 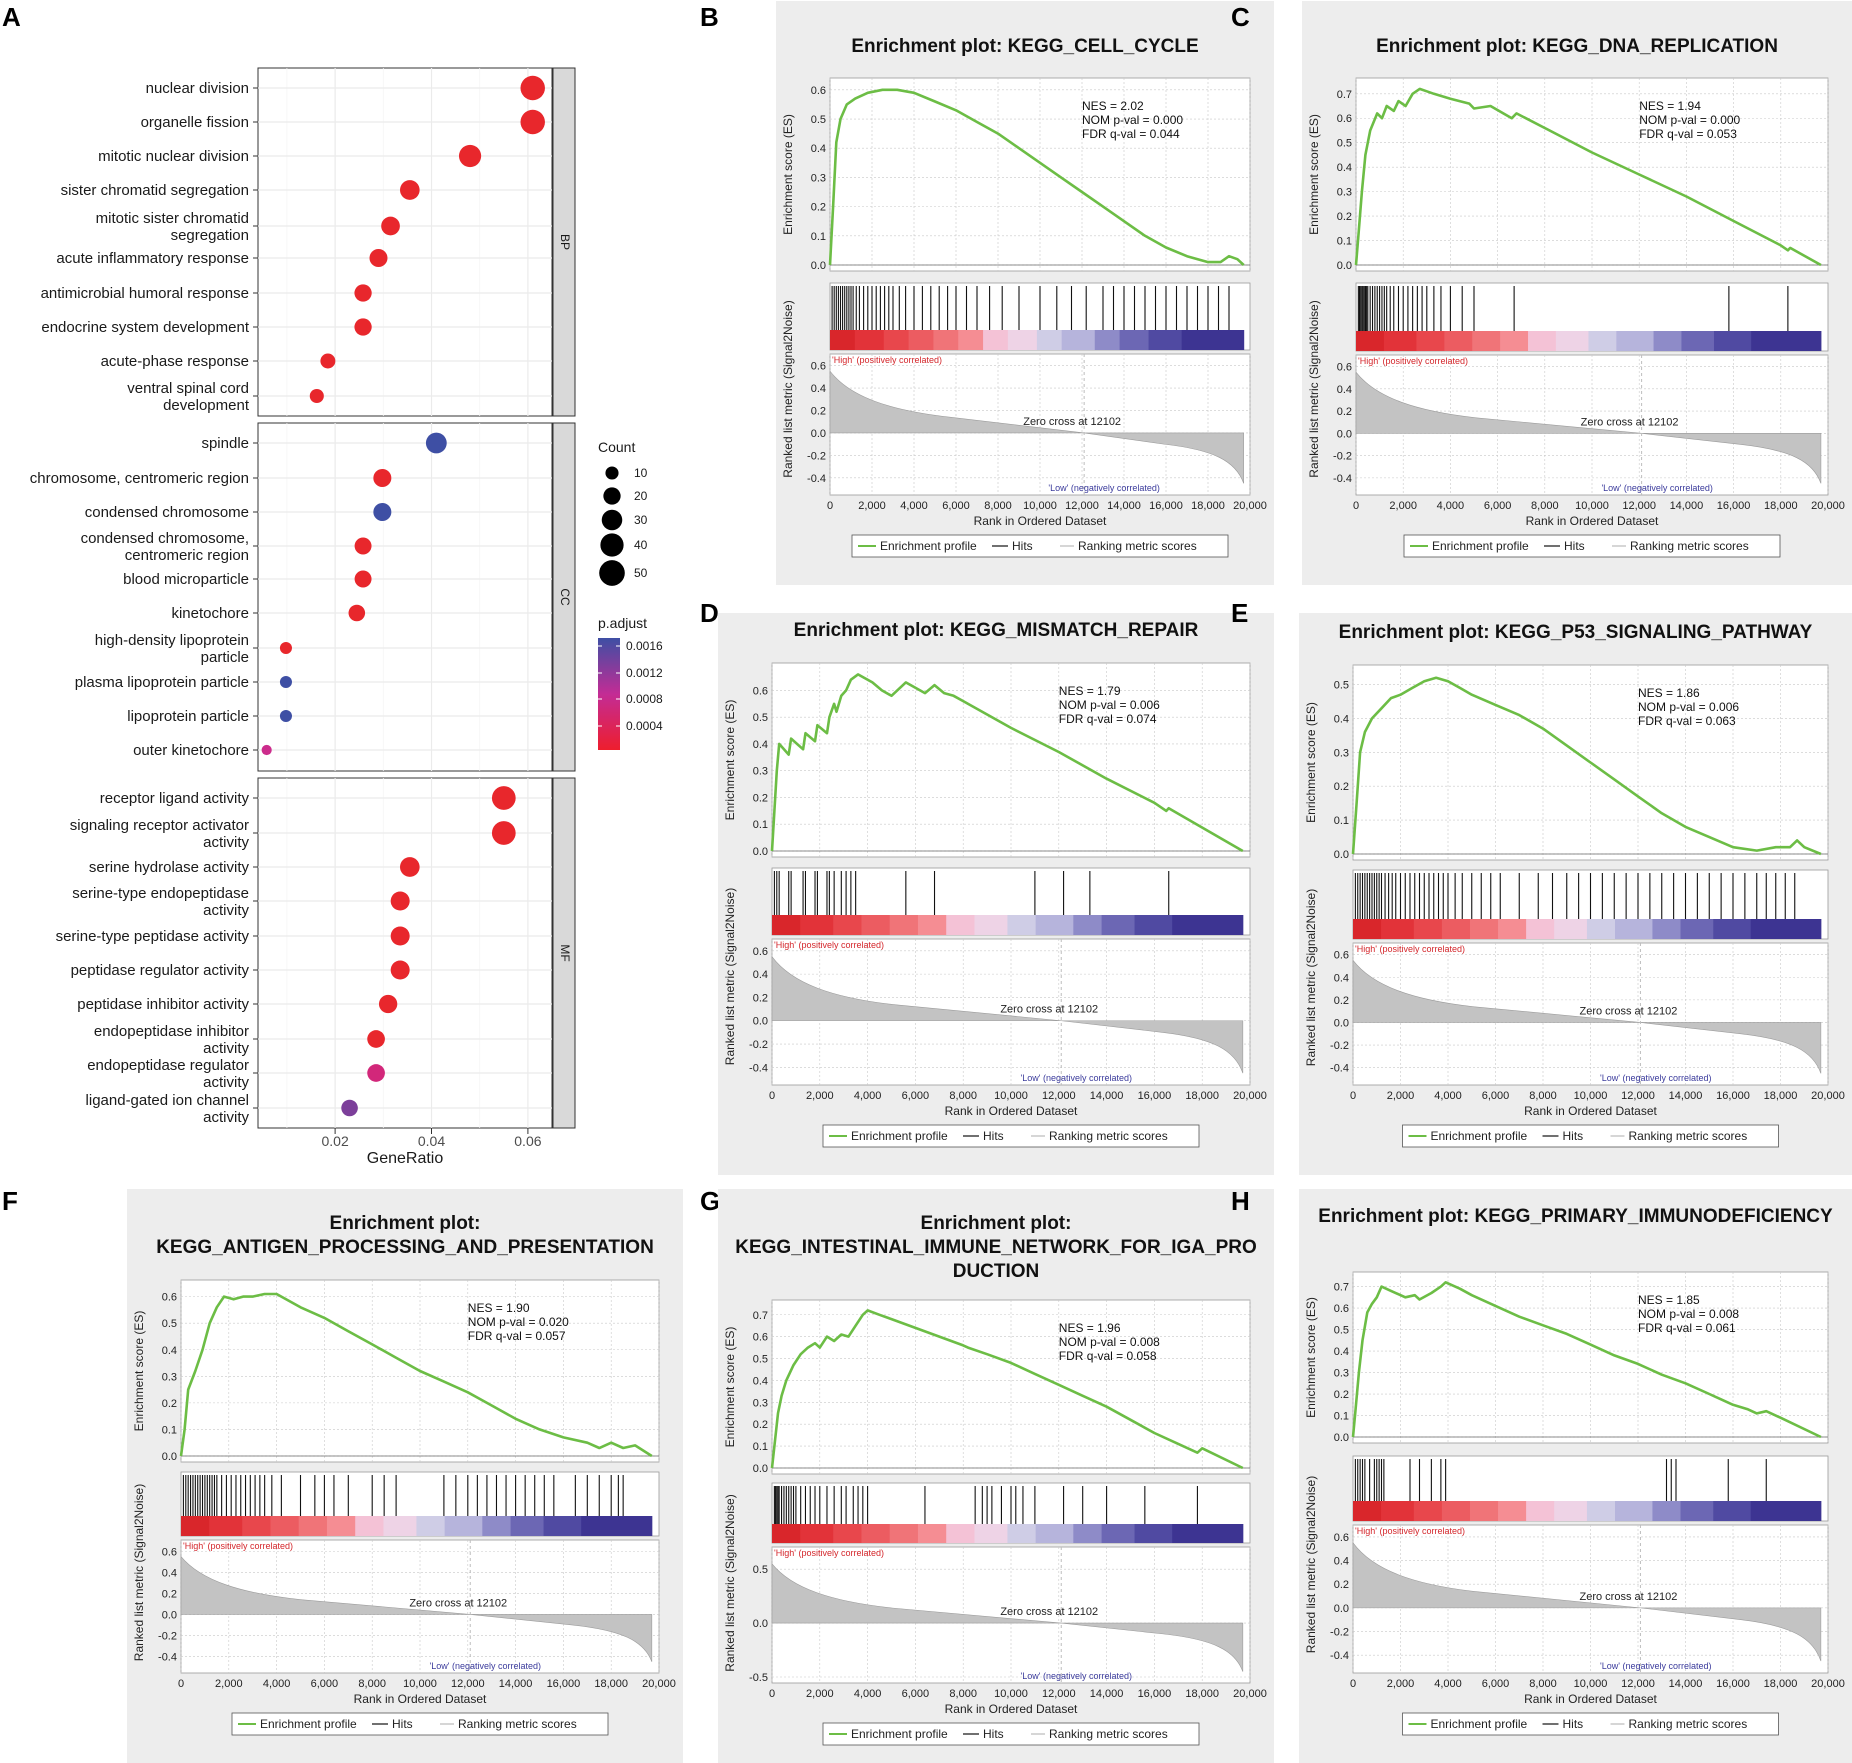 What do you see at coordinates (829, 945) in the screenshot?
I see `high-correlated-label: 'High' (positively correlated)` at bounding box center [829, 945].